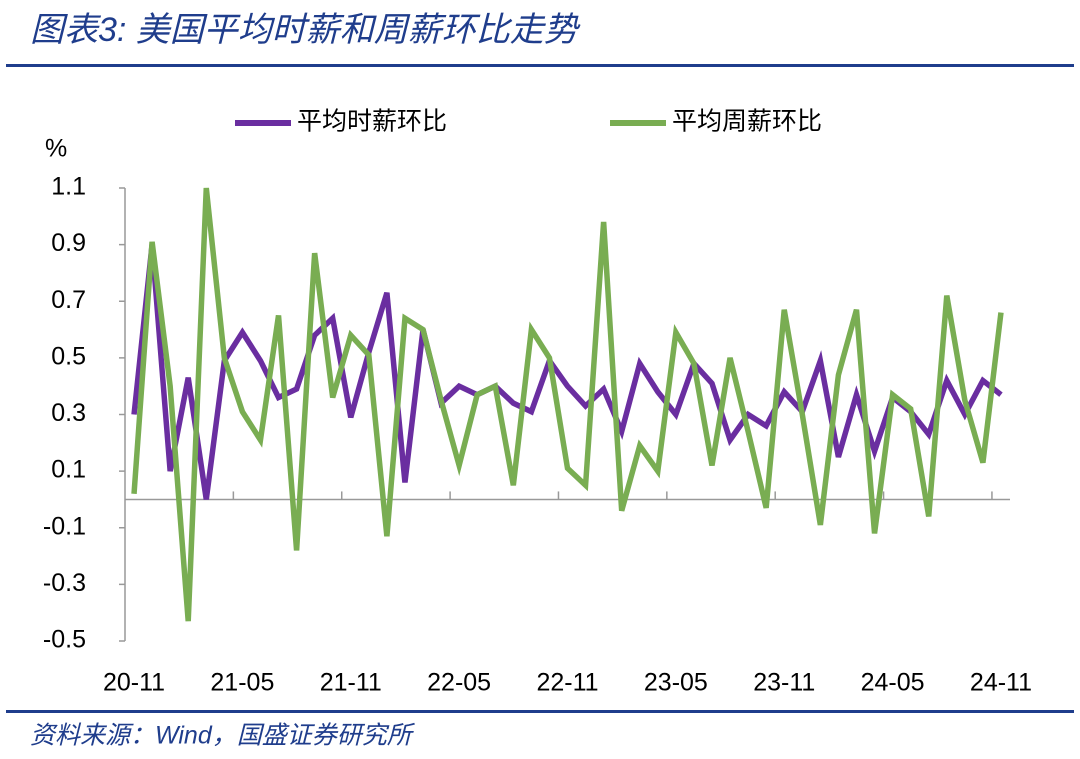  I want to click on x-tick-label: 21-05, so click(242, 683).